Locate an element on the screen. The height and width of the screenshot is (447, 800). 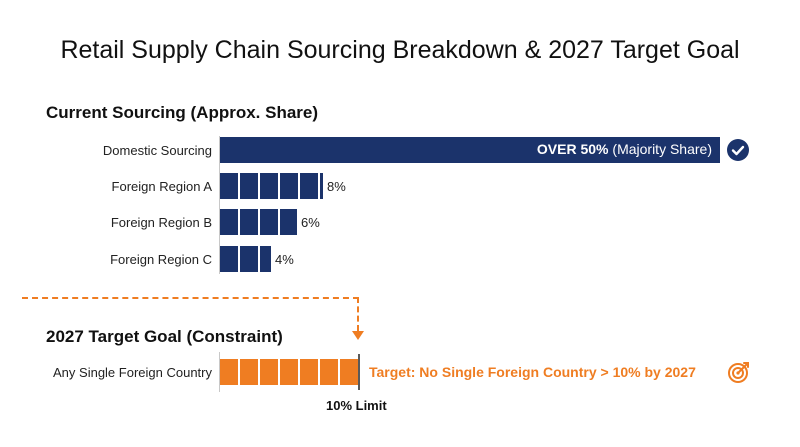
limit-label: 10% Limit is located at coordinates (356, 405).